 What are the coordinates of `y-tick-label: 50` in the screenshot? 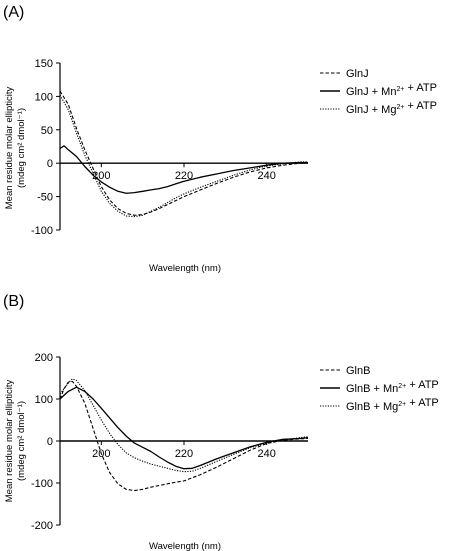 It's located at (47, 131).